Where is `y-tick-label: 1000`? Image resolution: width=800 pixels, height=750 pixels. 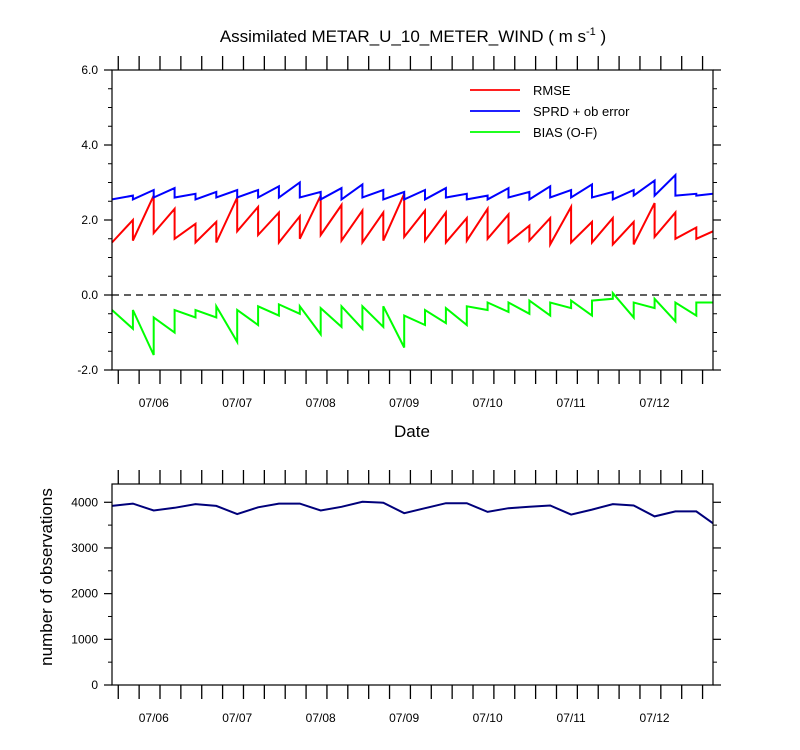
y-tick-label: 1000 is located at coordinates (84, 639).